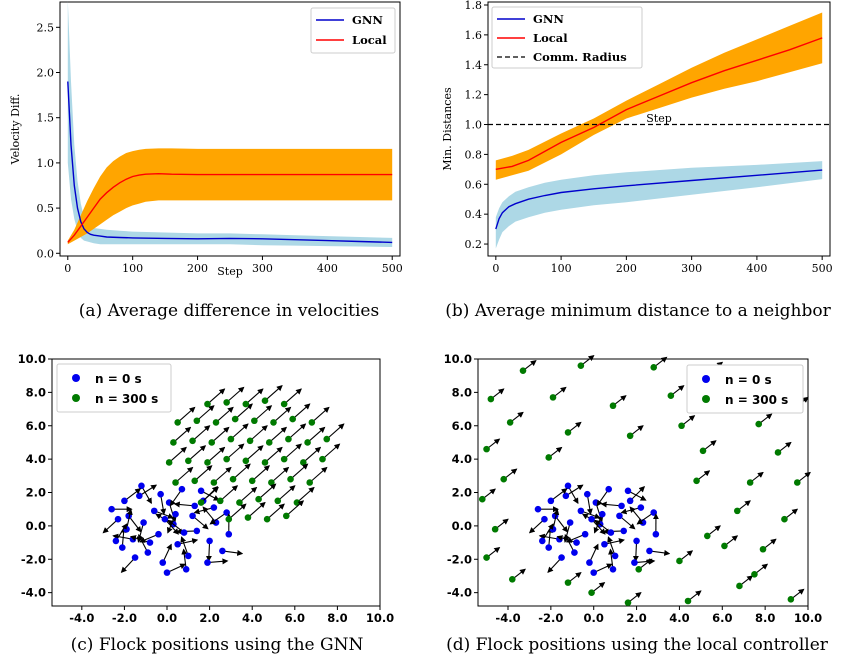 The height and width of the screenshot is (662, 854). I want to click on pc-ytick-label: 4.0, so click(36, 459).